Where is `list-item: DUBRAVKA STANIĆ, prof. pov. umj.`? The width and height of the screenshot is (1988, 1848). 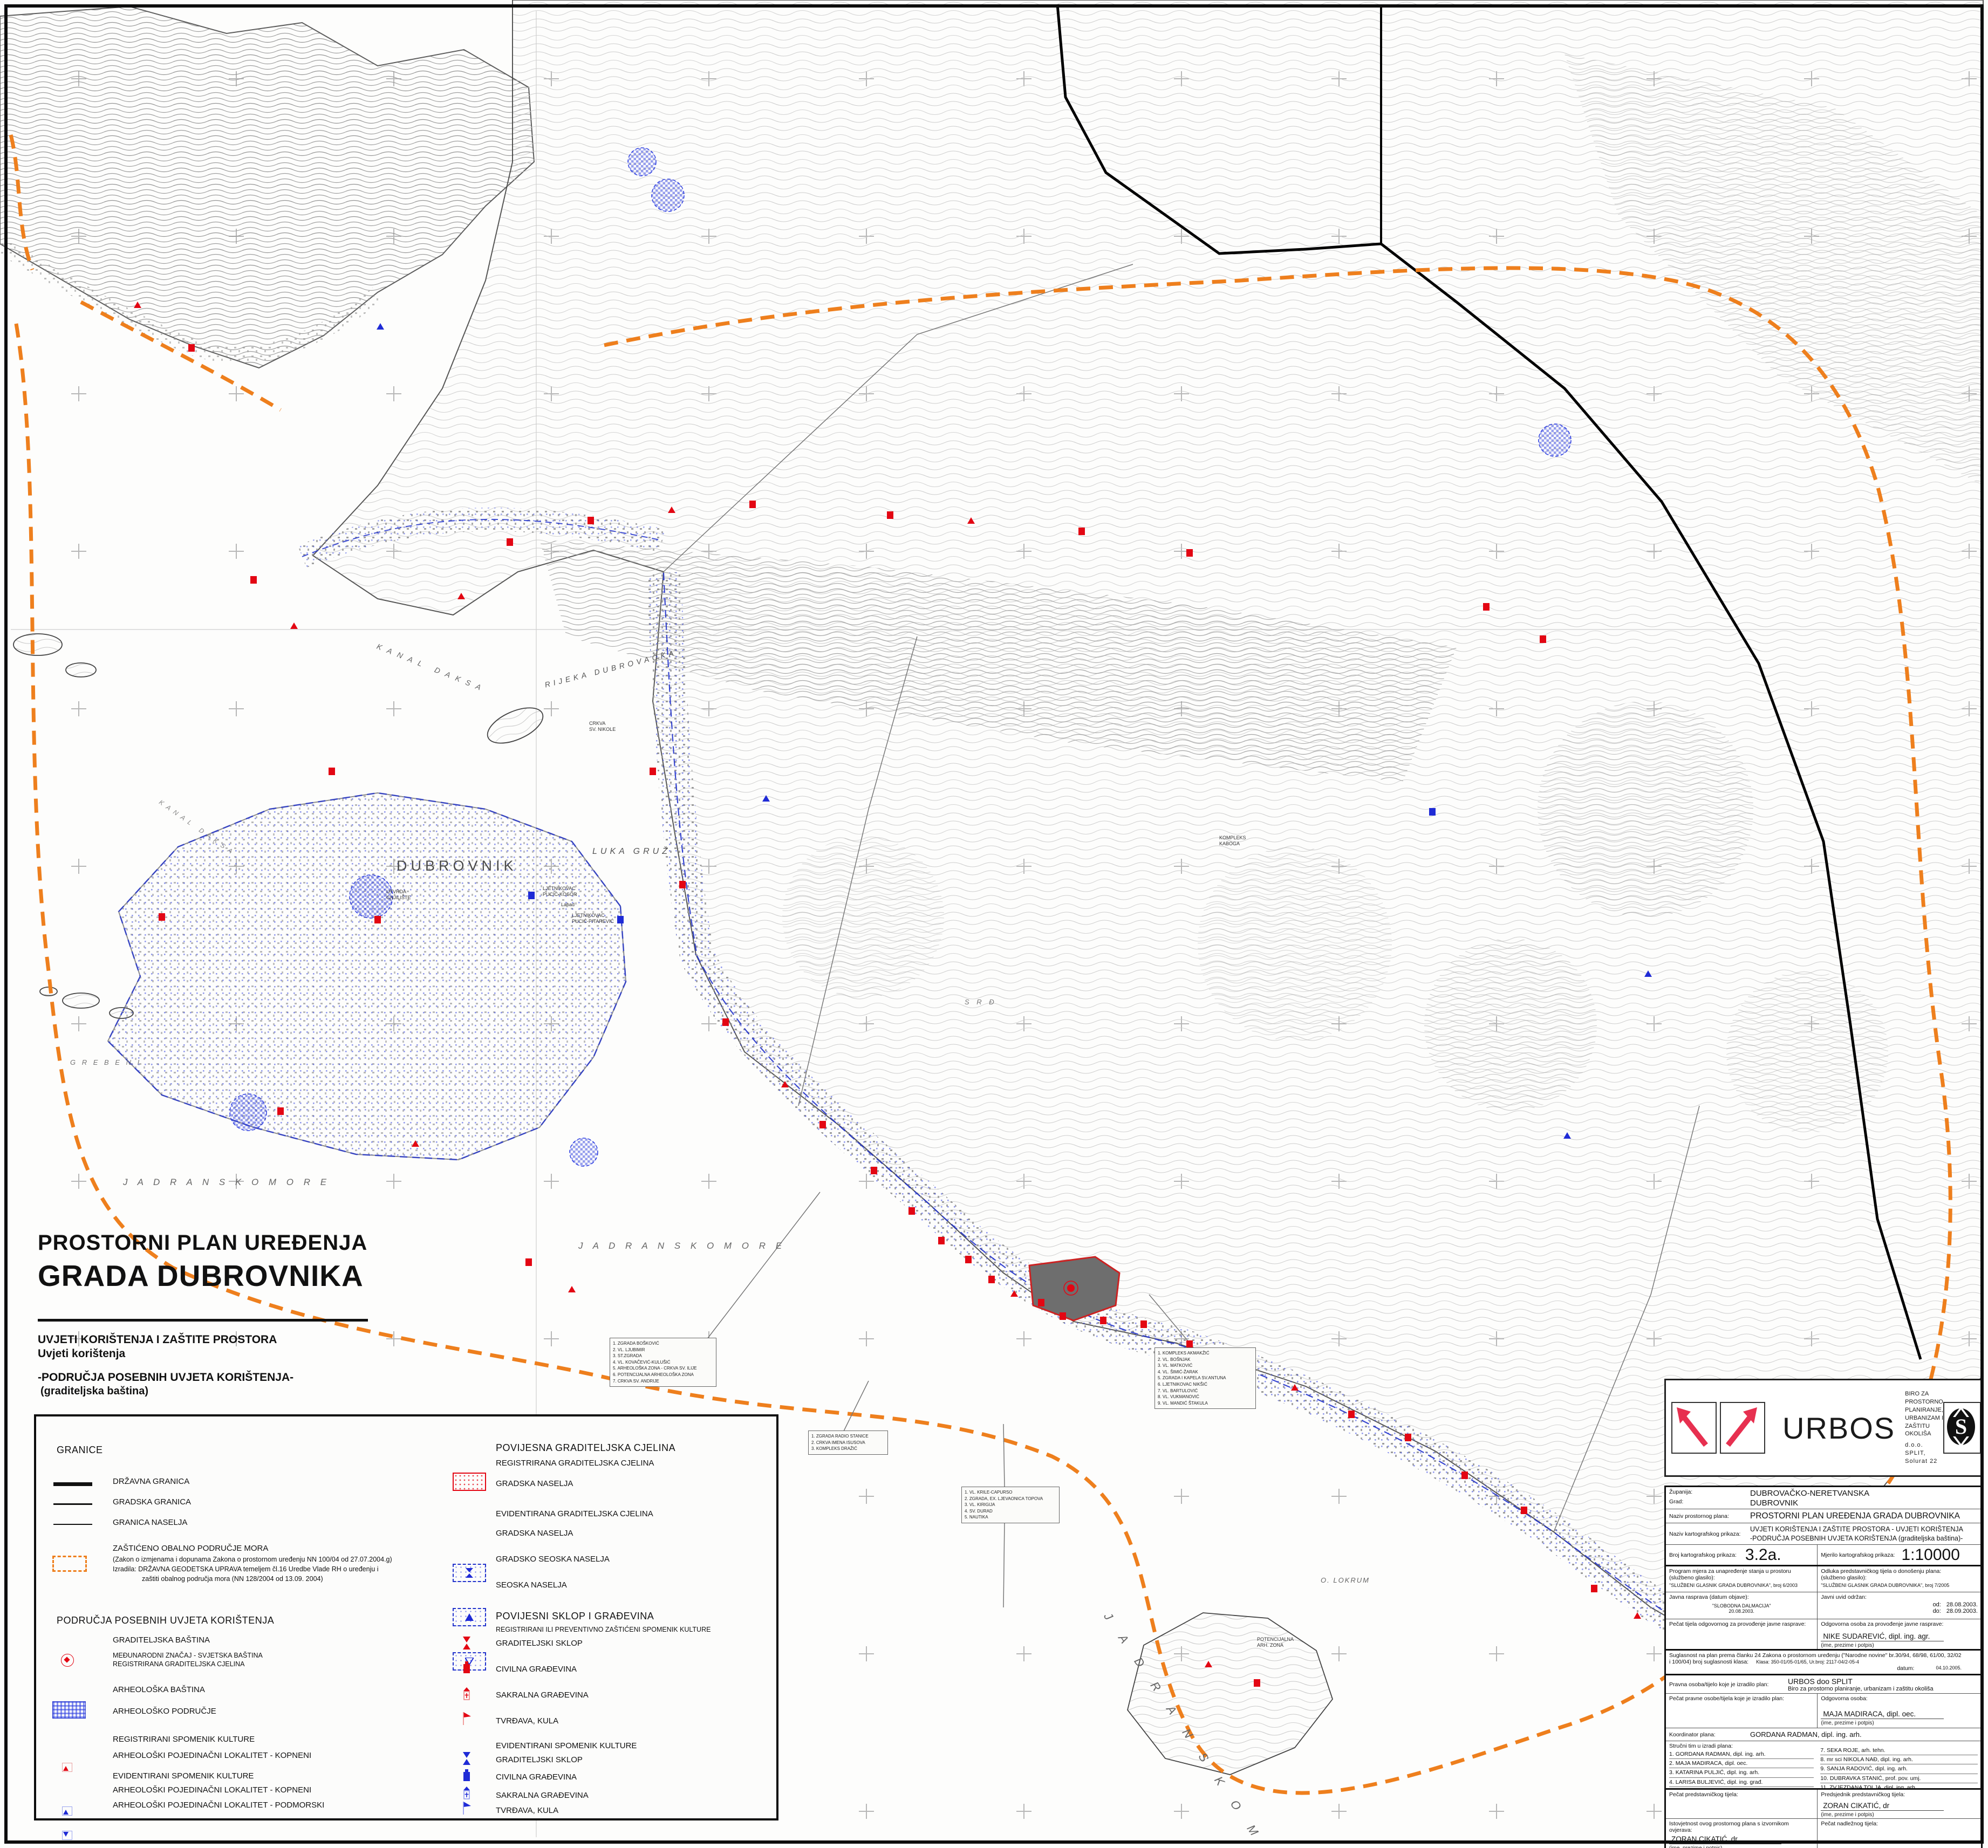 list-item: DUBRAVKA STANIĆ, prof. pov. umj. is located at coordinates (1899, 1779).